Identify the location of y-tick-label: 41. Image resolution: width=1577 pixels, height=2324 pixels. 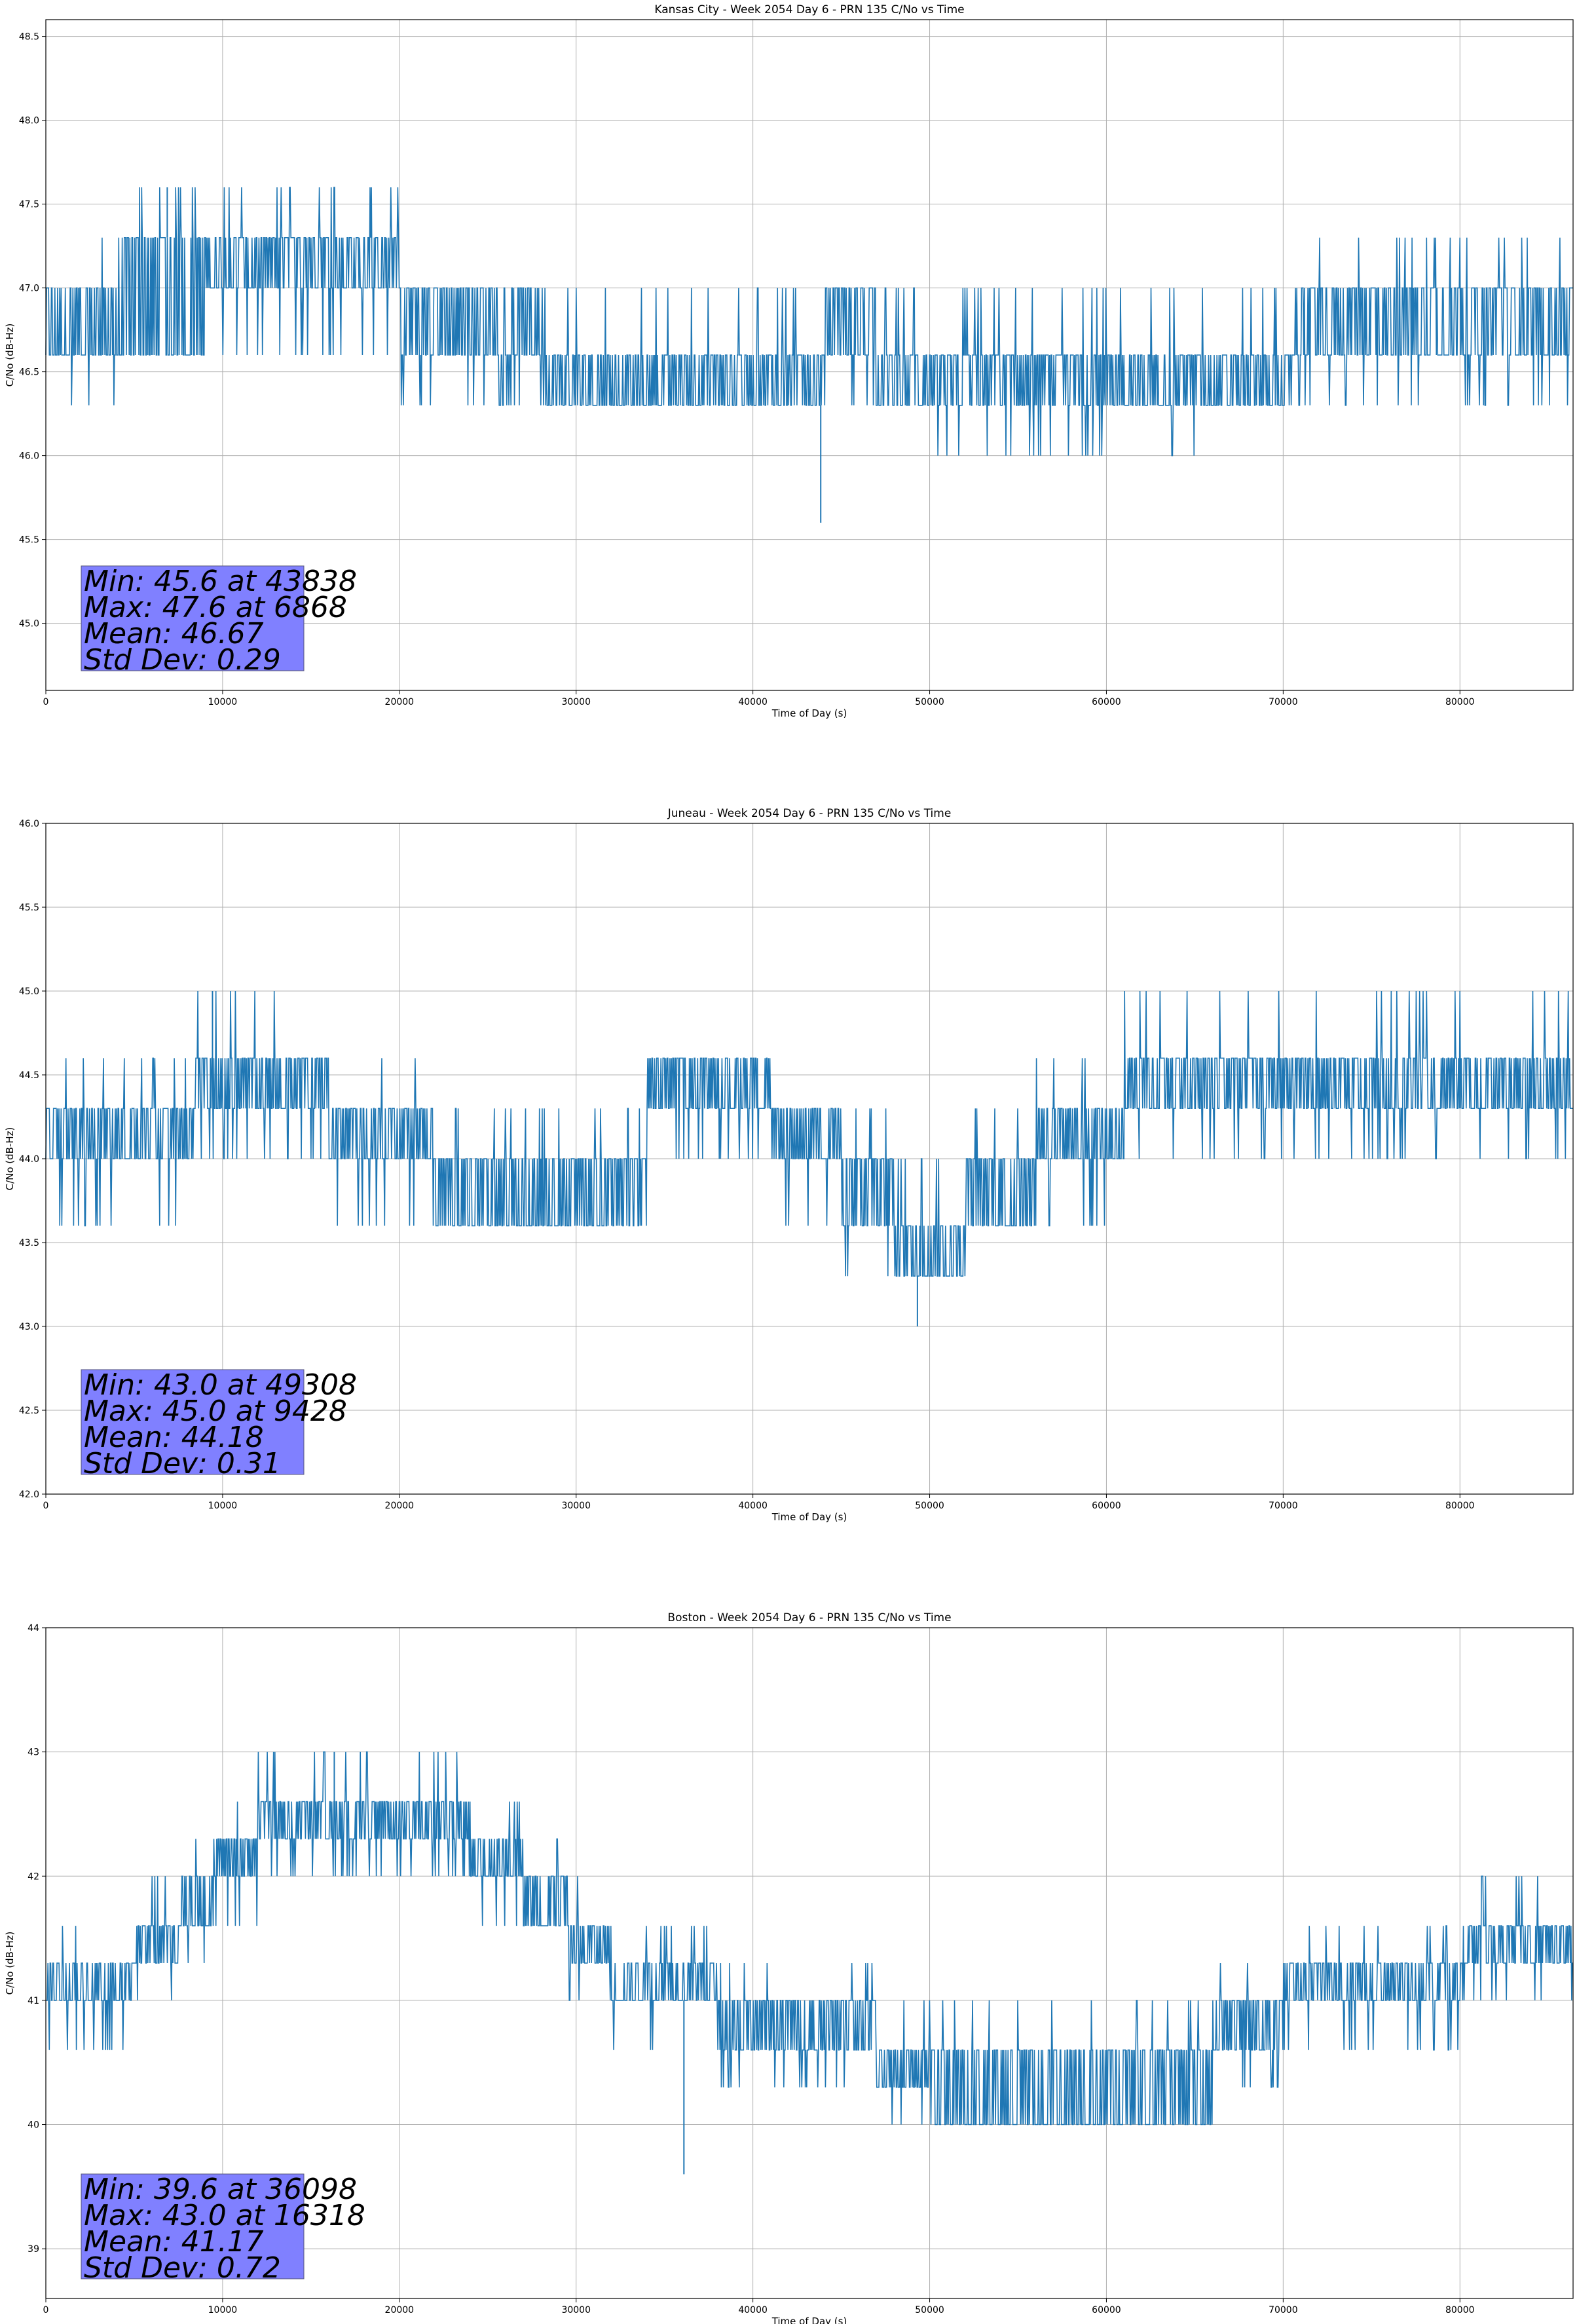
(33, 2001).